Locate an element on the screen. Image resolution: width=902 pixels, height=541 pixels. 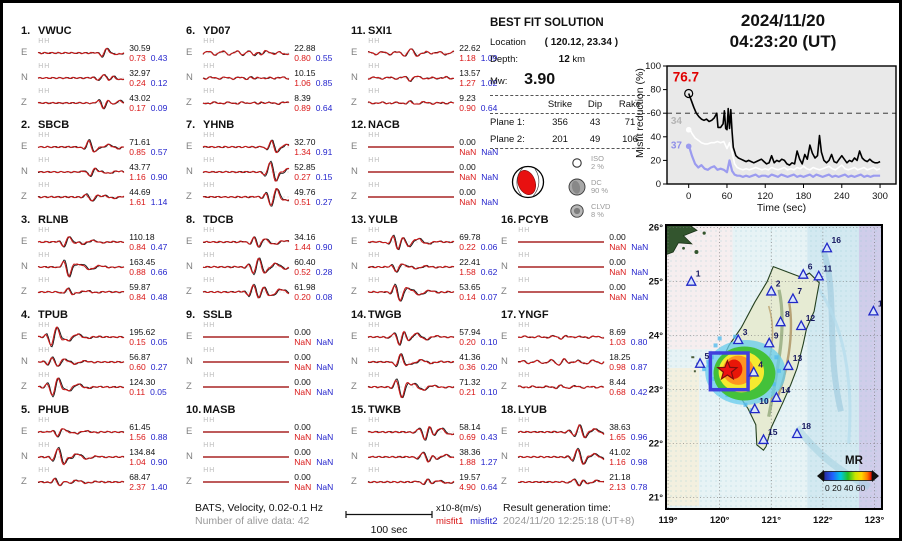
peak-amplitude: 0.00 is located at coordinates (467, 141).